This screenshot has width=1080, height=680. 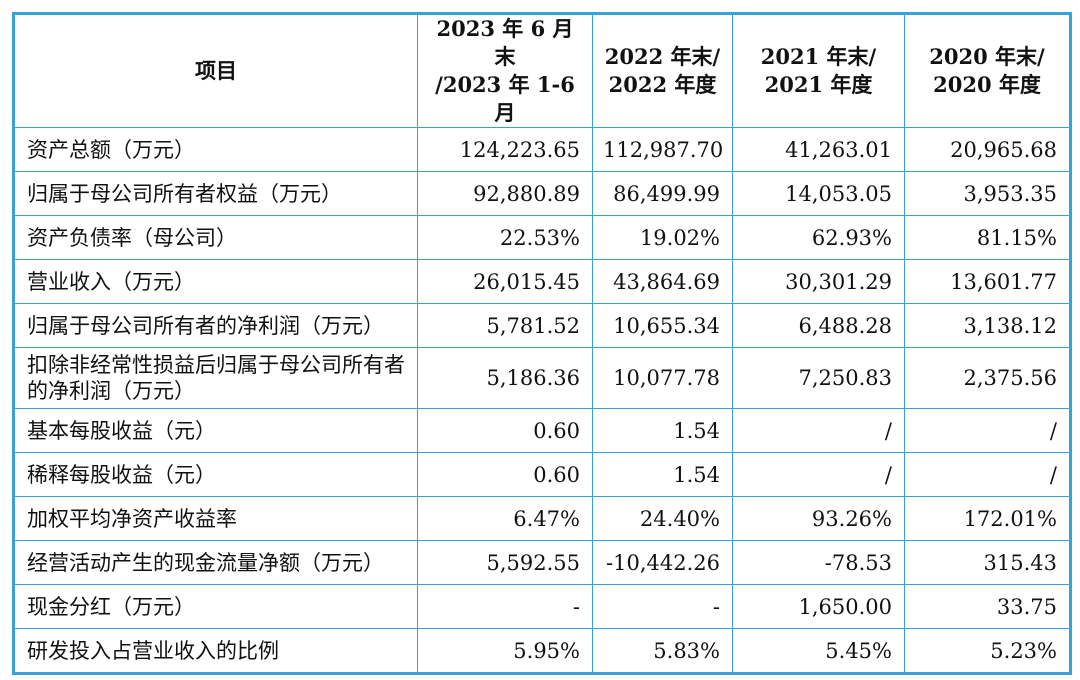 I want to click on row-value: 5.45%, so click(x=818, y=651).